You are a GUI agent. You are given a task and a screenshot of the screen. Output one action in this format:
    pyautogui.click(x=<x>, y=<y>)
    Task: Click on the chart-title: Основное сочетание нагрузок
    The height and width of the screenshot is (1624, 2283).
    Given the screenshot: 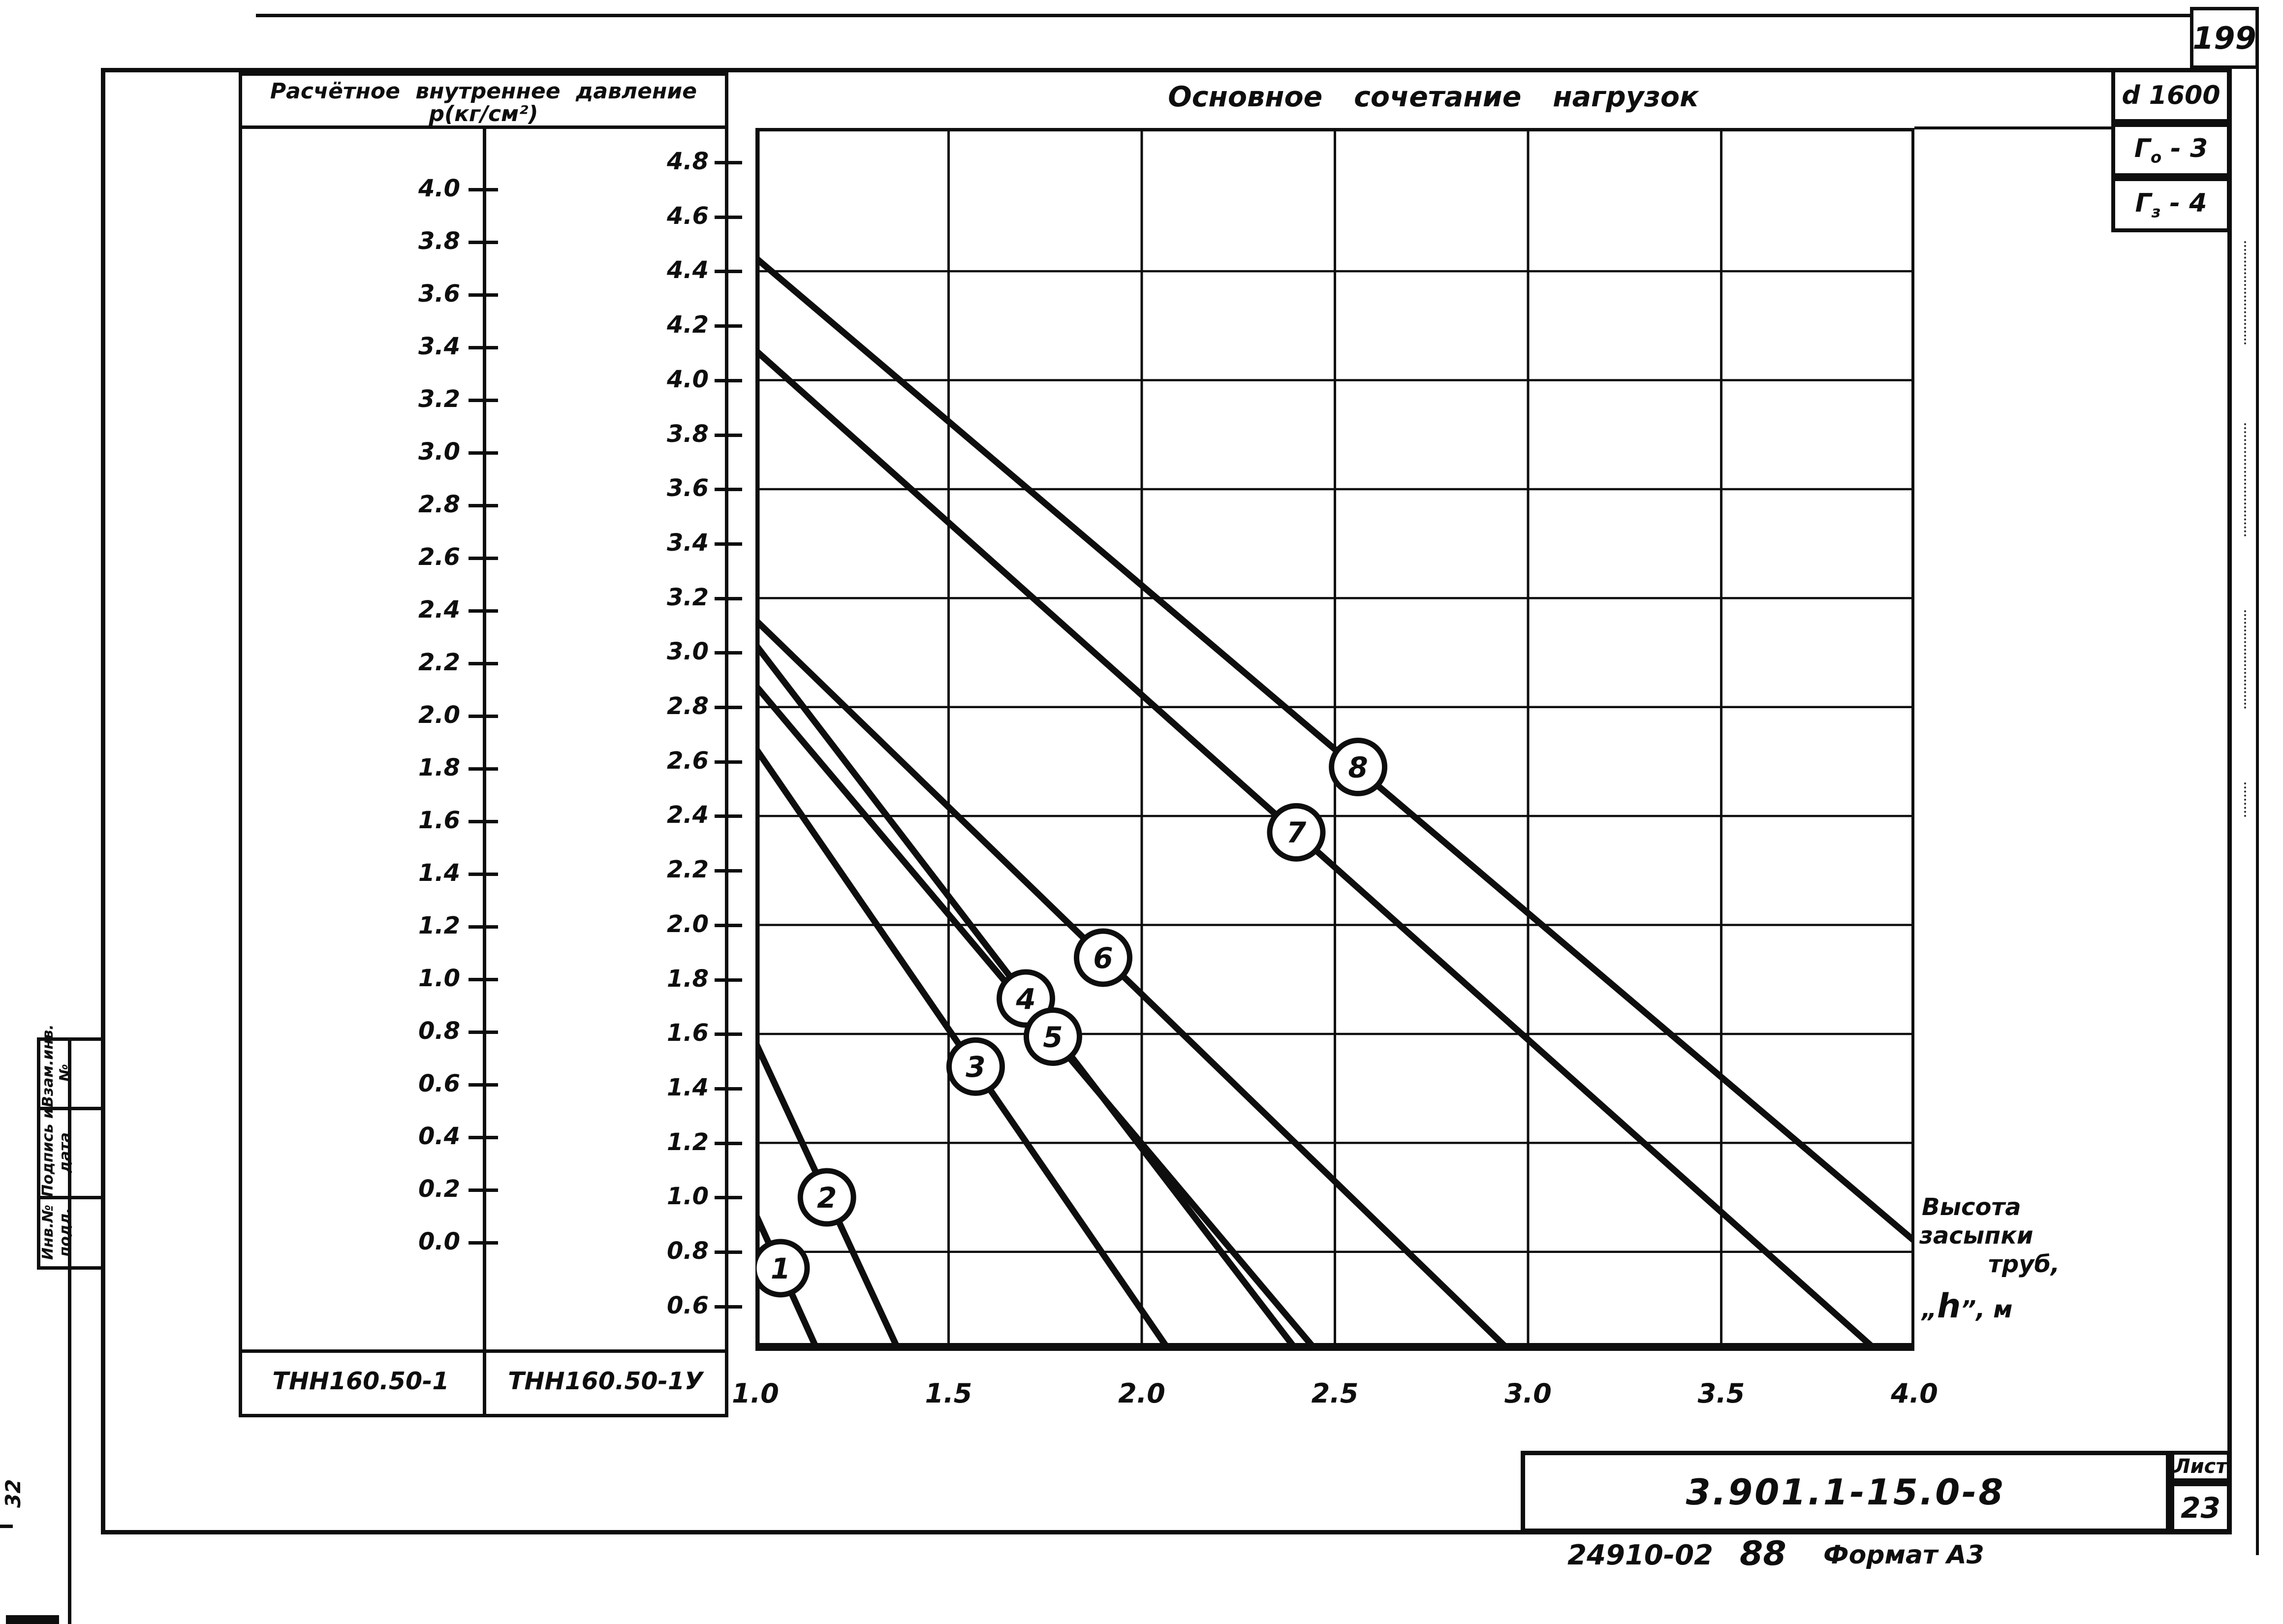 What is the action you would take?
    pyautogui.click(x=1433, y=97)
    